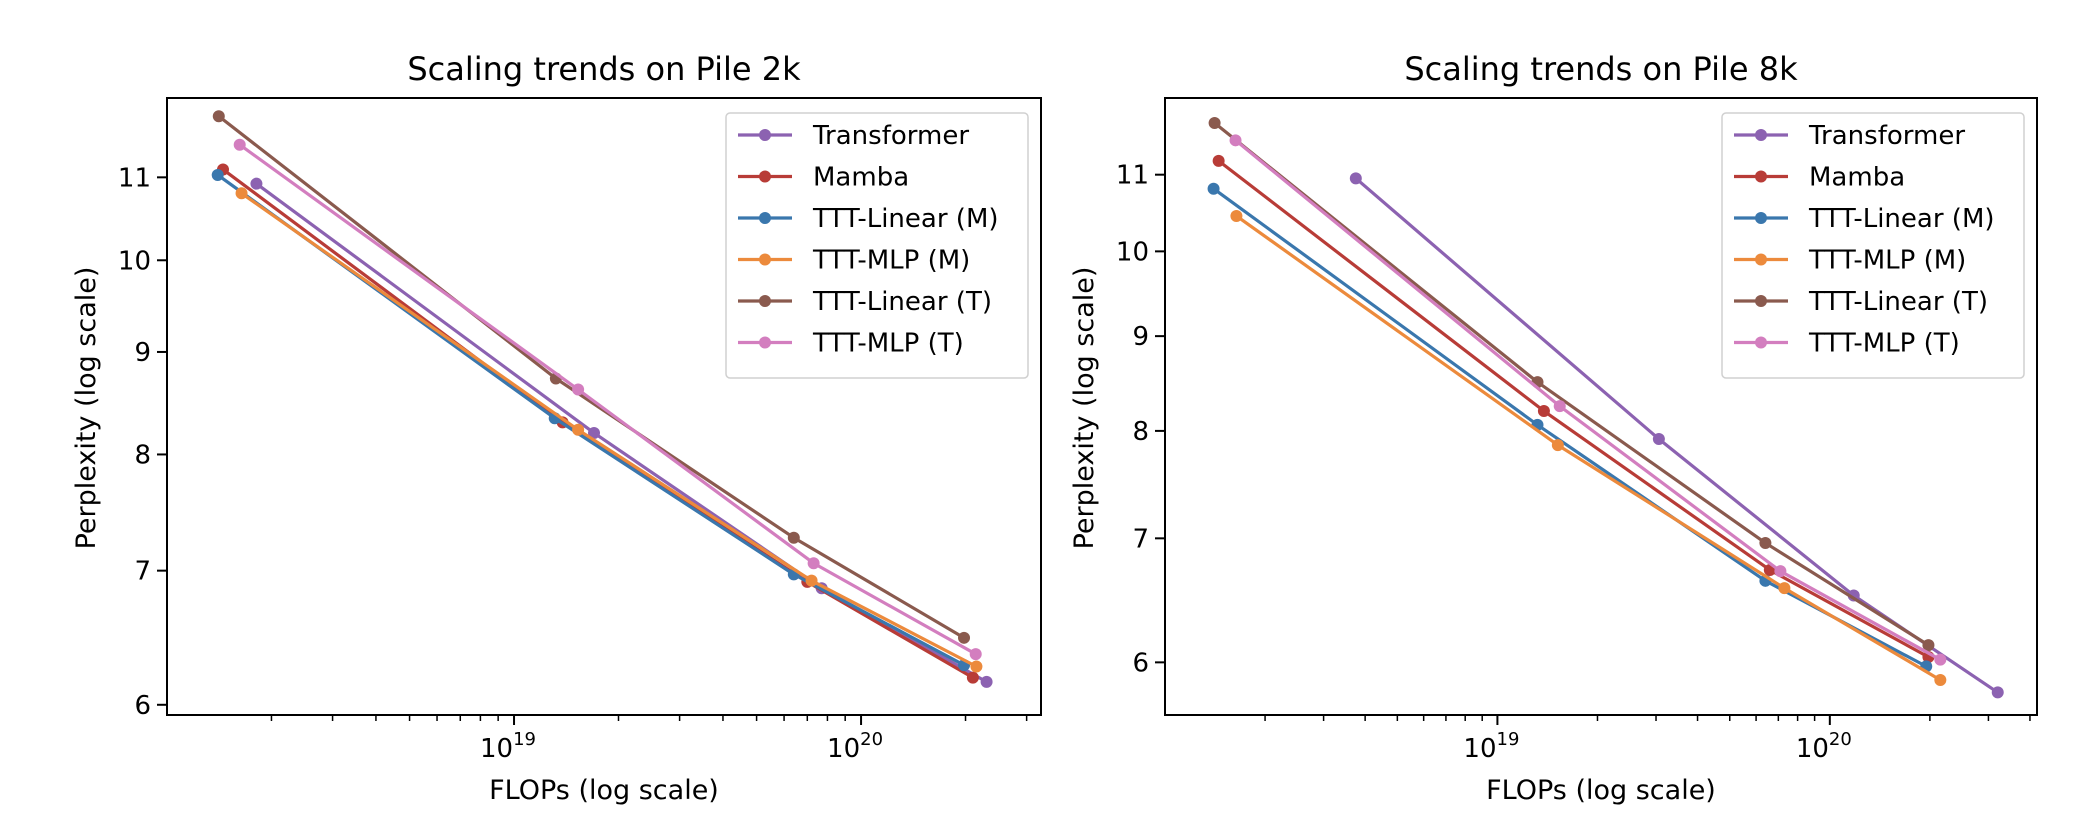 This screenshot has width=2082, height=830. I want to click on chart-title: Scaling trends on Pile 2k, so click(604, 69).